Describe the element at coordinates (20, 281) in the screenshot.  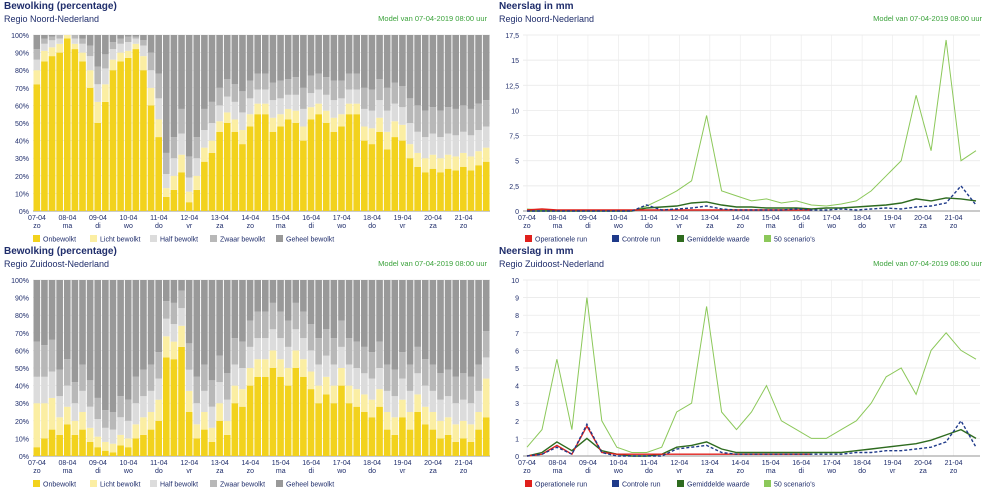
I see `y-tick-label: 100%` at that location.